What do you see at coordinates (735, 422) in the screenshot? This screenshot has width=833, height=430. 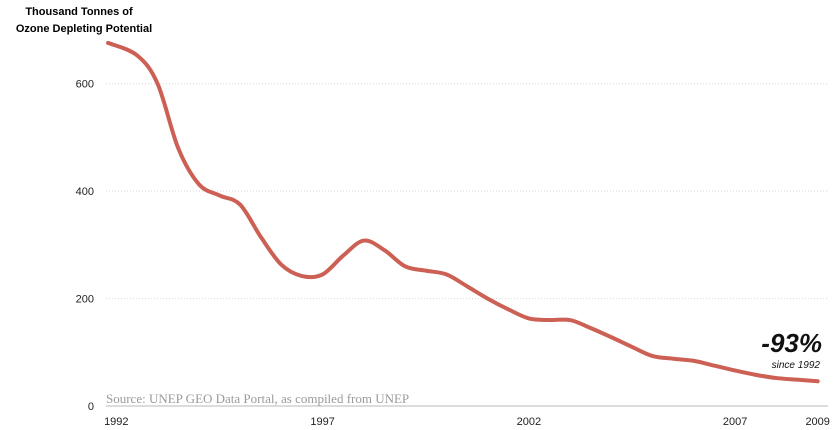 I see `x-tick-label-2007: 2007` at bounding box center [735, 422].